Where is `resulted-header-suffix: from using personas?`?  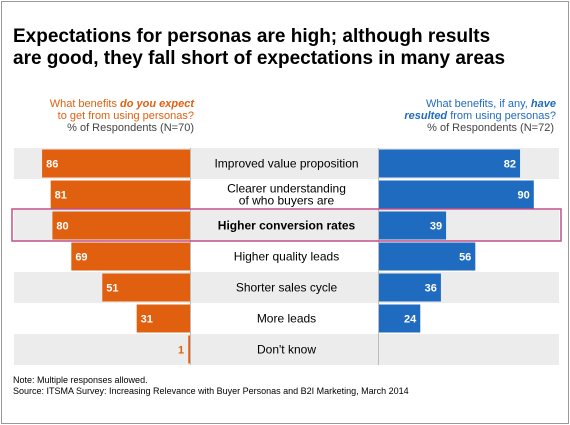
resulted-header-suffix: from using personas? is located at coordinates (501, 116).